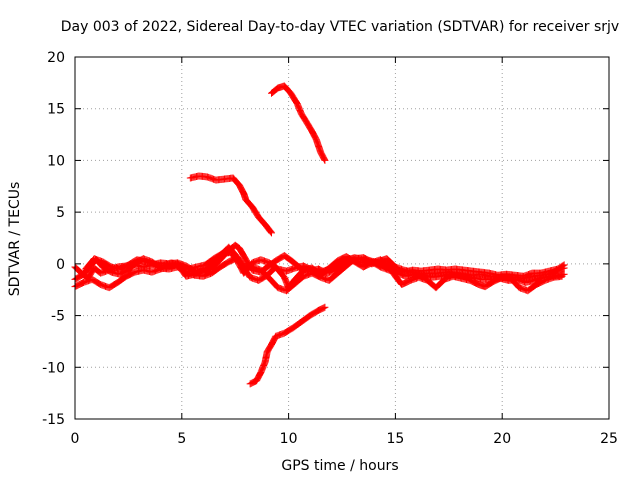 This screenshot has height=480, width=640. Describe the element at coordinates (287, 345) in the screenshot. I see `series-lower-arc` at that location.